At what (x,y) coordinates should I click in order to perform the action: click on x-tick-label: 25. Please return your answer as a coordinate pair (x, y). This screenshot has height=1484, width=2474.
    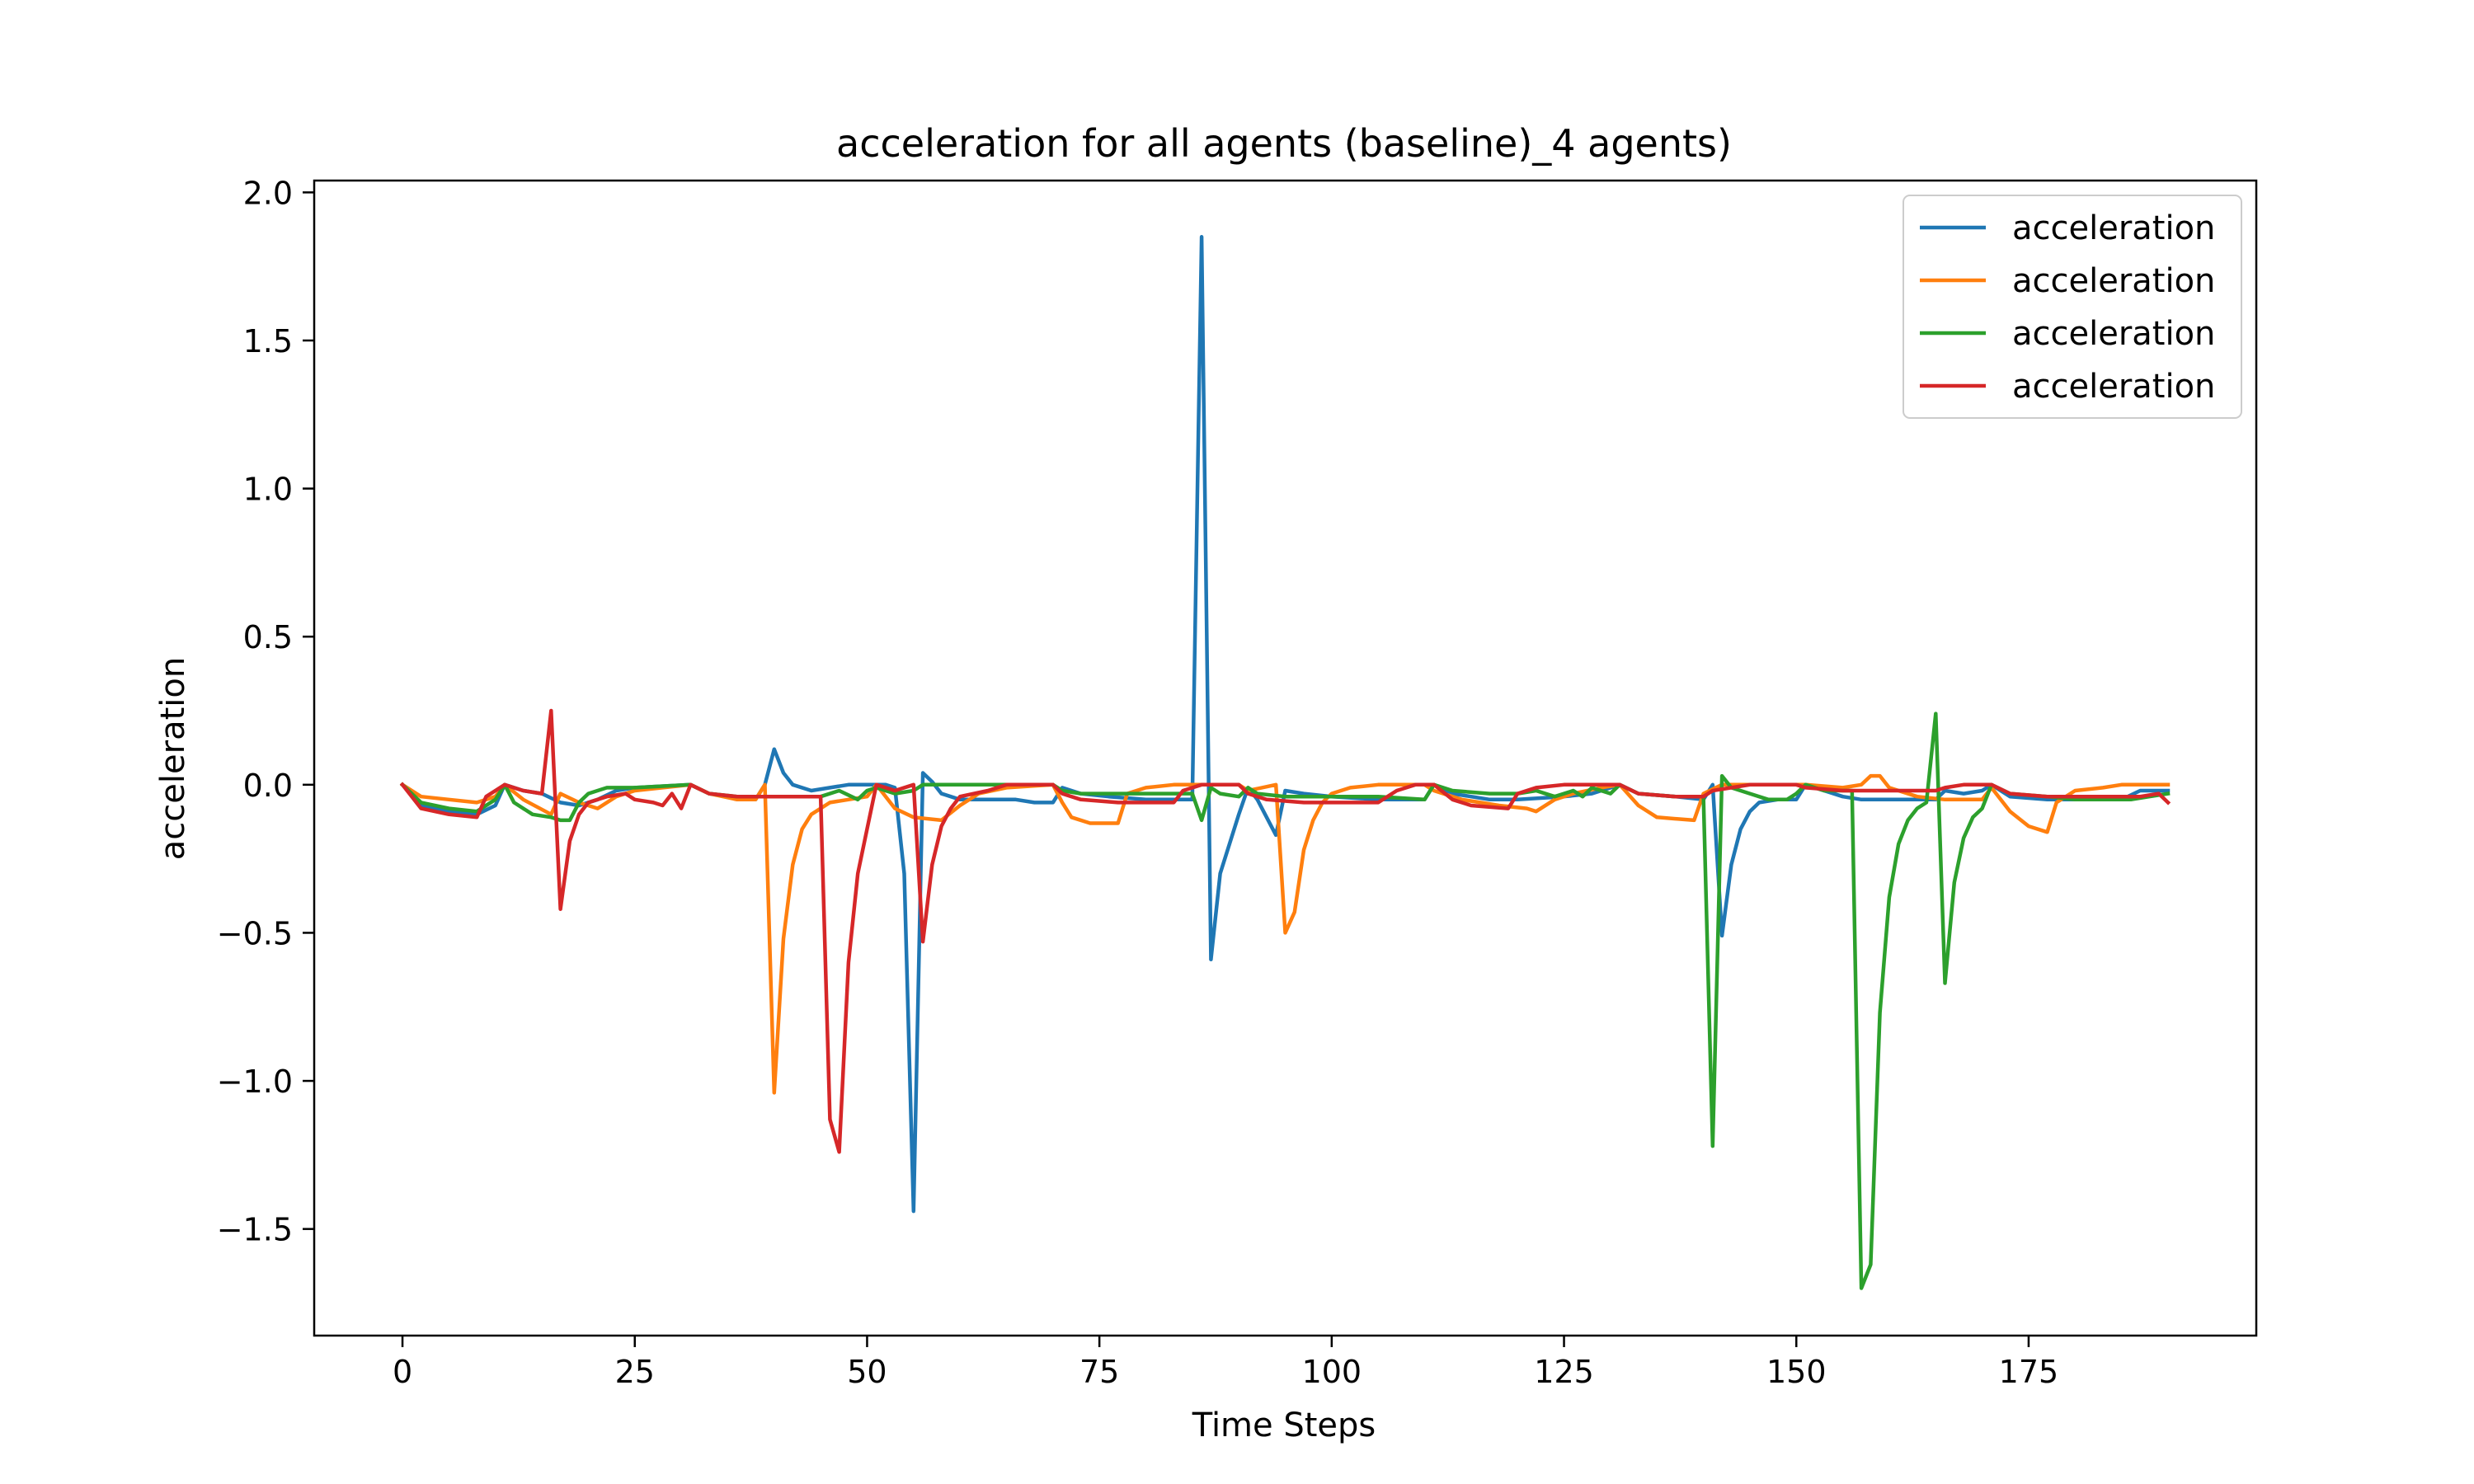
    Looking at the image, I should click on (635, 1372).